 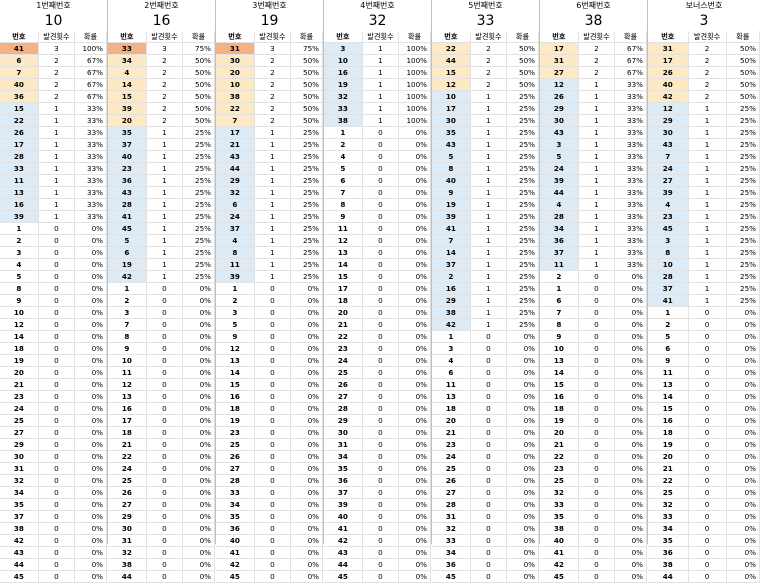 What do you see at coordinates (377, 384) in the screenshot?
I see `table-row: 26 0 0%` at bounding box center [377, 384].